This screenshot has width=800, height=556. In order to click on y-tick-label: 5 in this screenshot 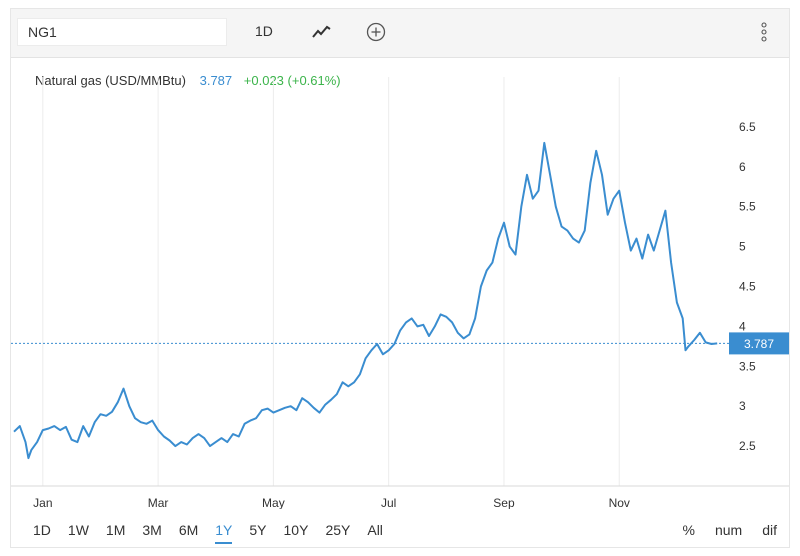, I will do `click(742, 247)`.